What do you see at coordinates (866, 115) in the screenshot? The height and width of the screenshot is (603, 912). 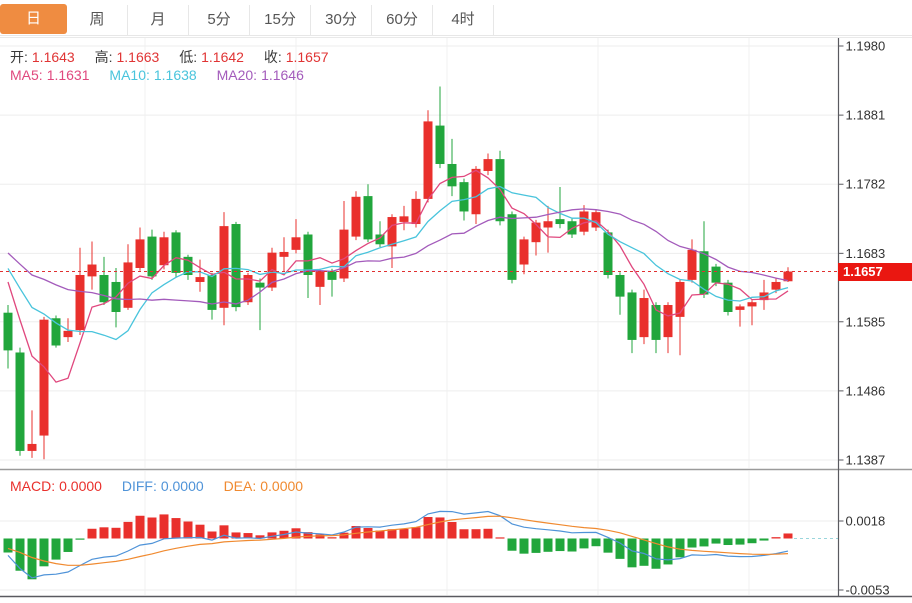 I see `price-axis-label: 1.1881` at bounding box center [866, 115].